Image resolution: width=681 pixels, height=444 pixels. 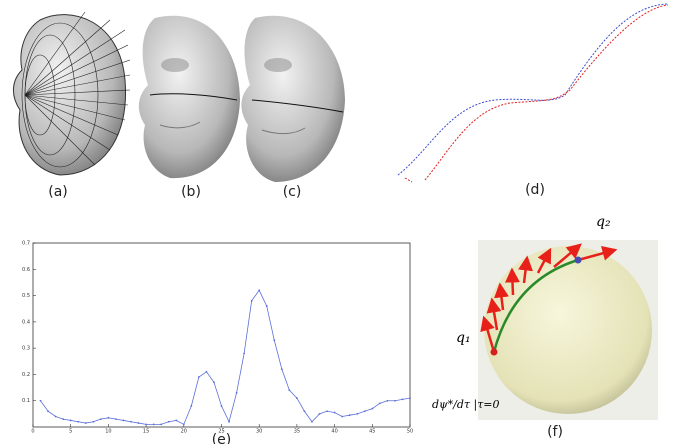 What do you see at coordinates (189, 97) in the screenshot?
I see `face-b` at bounding box center [189, 97].